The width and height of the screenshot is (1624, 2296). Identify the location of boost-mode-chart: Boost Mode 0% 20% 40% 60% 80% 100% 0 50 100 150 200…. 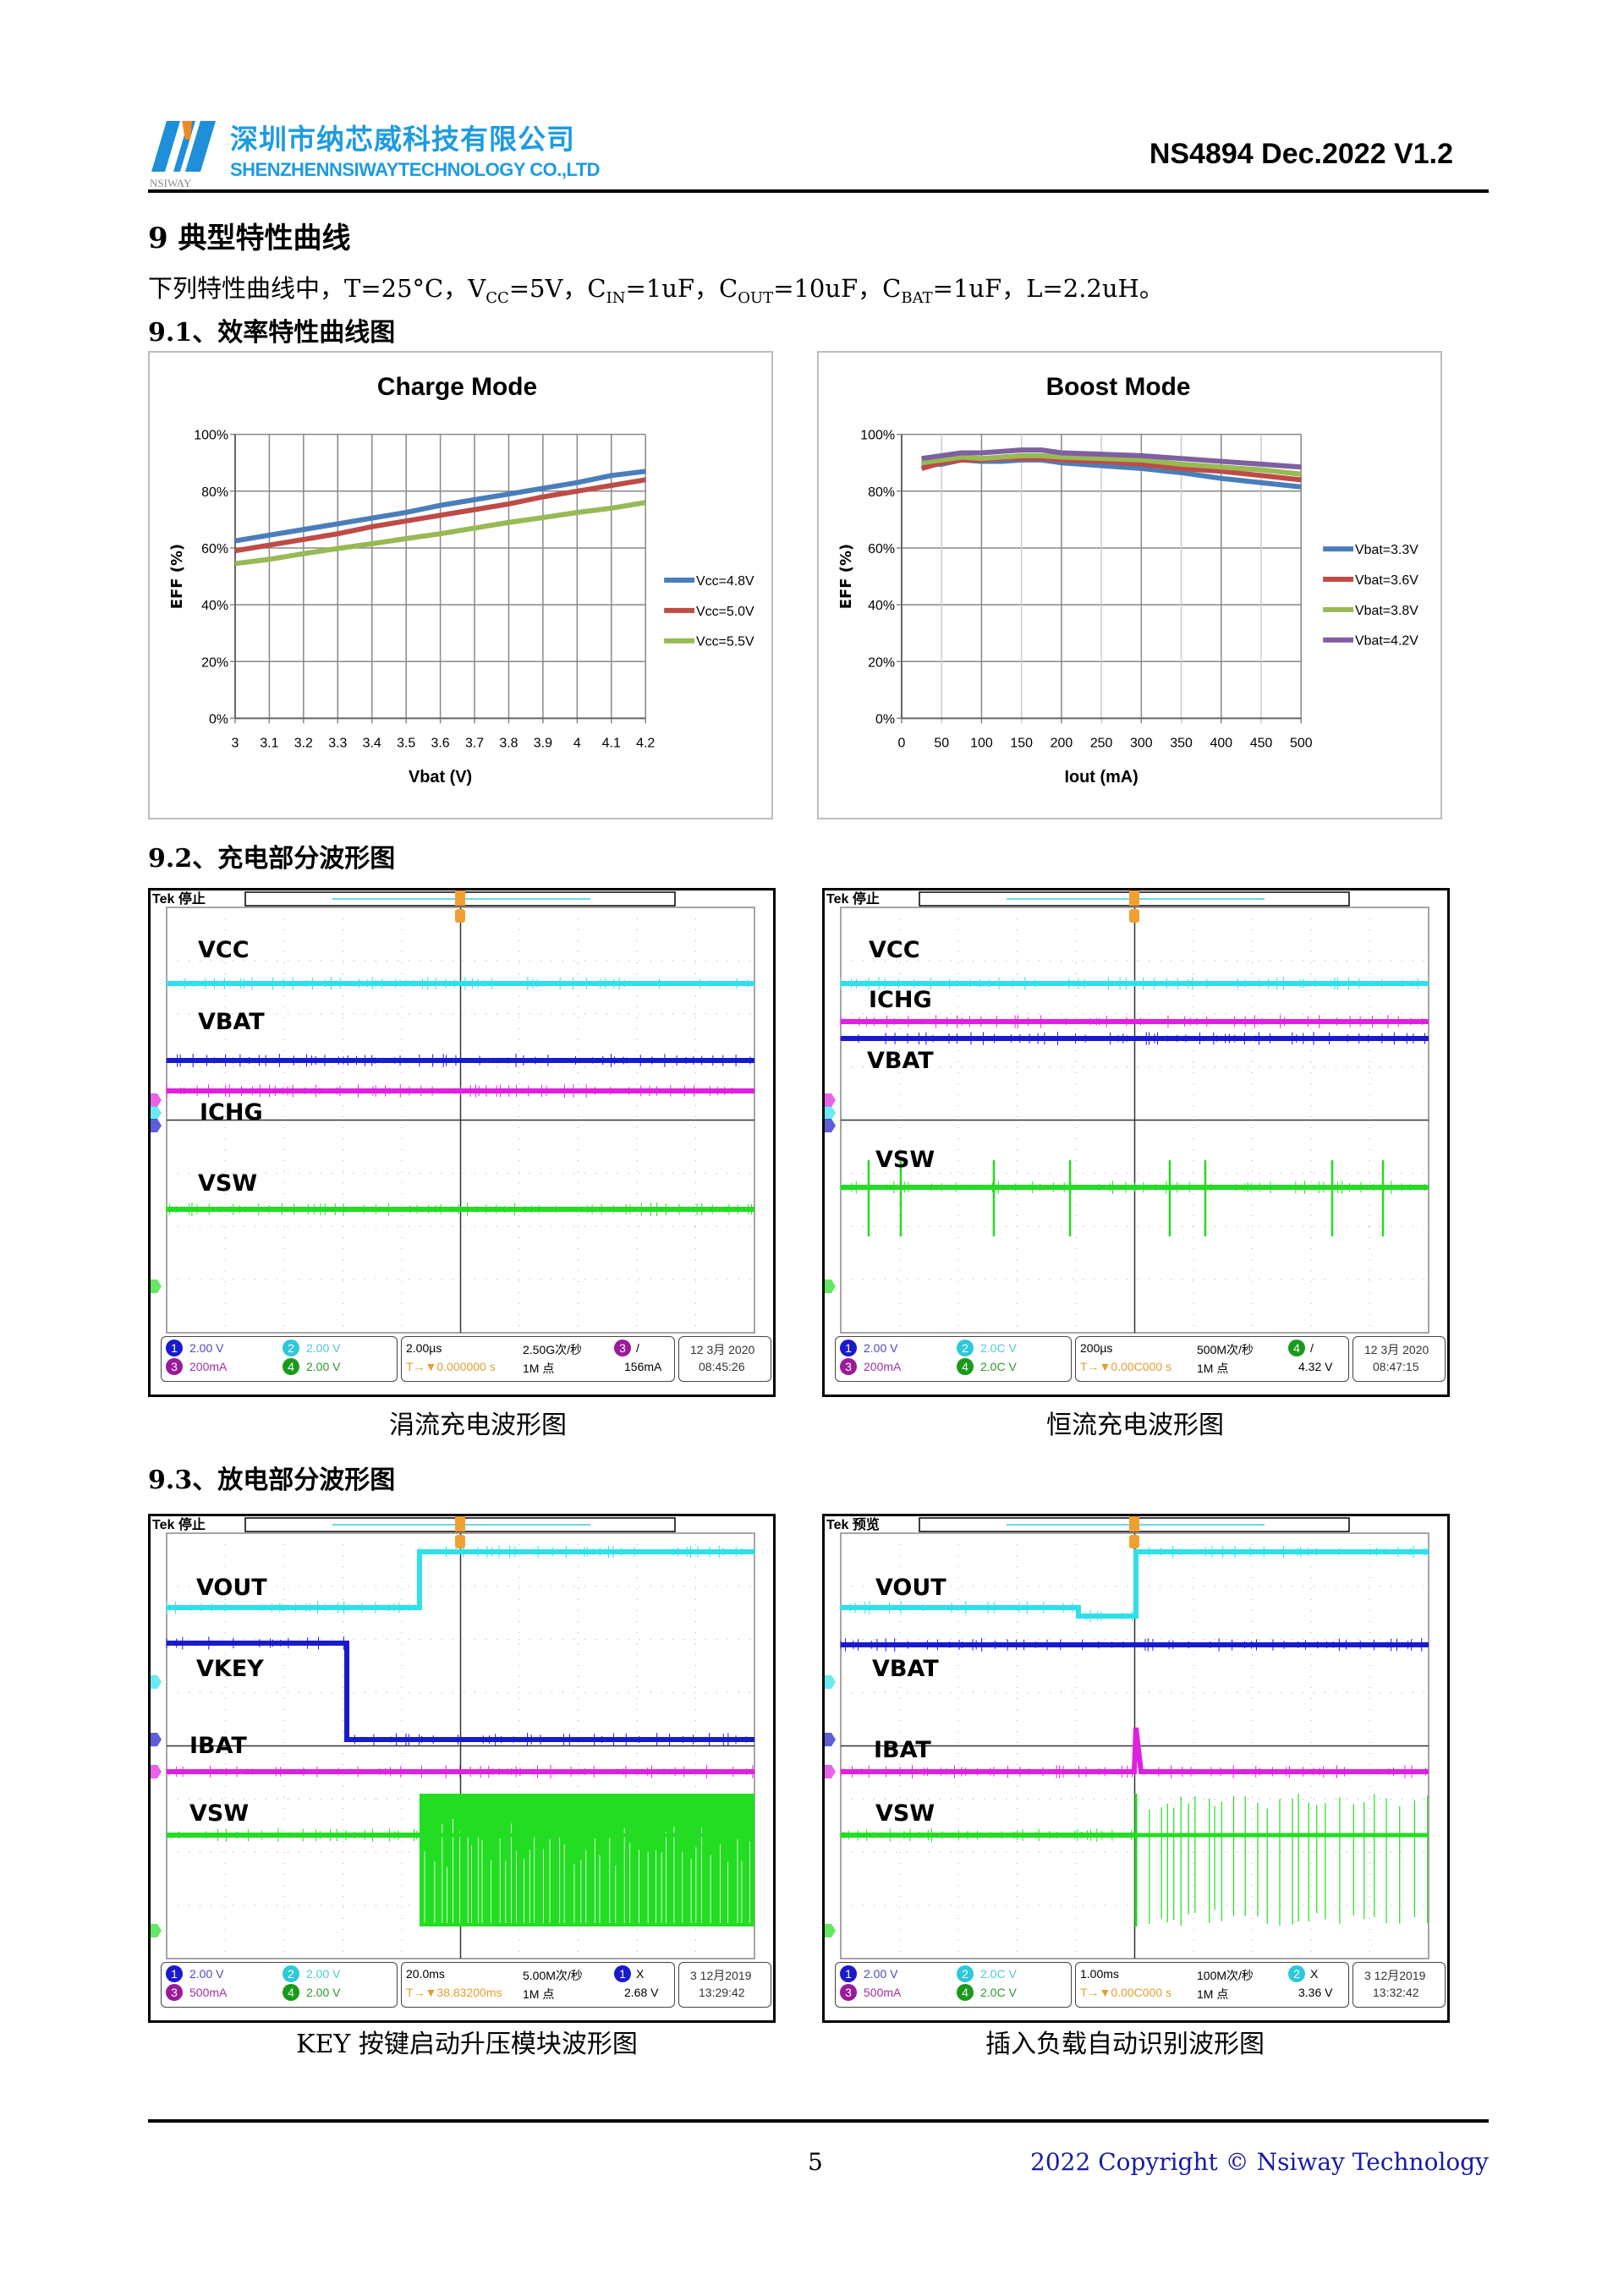
(1130, 585).